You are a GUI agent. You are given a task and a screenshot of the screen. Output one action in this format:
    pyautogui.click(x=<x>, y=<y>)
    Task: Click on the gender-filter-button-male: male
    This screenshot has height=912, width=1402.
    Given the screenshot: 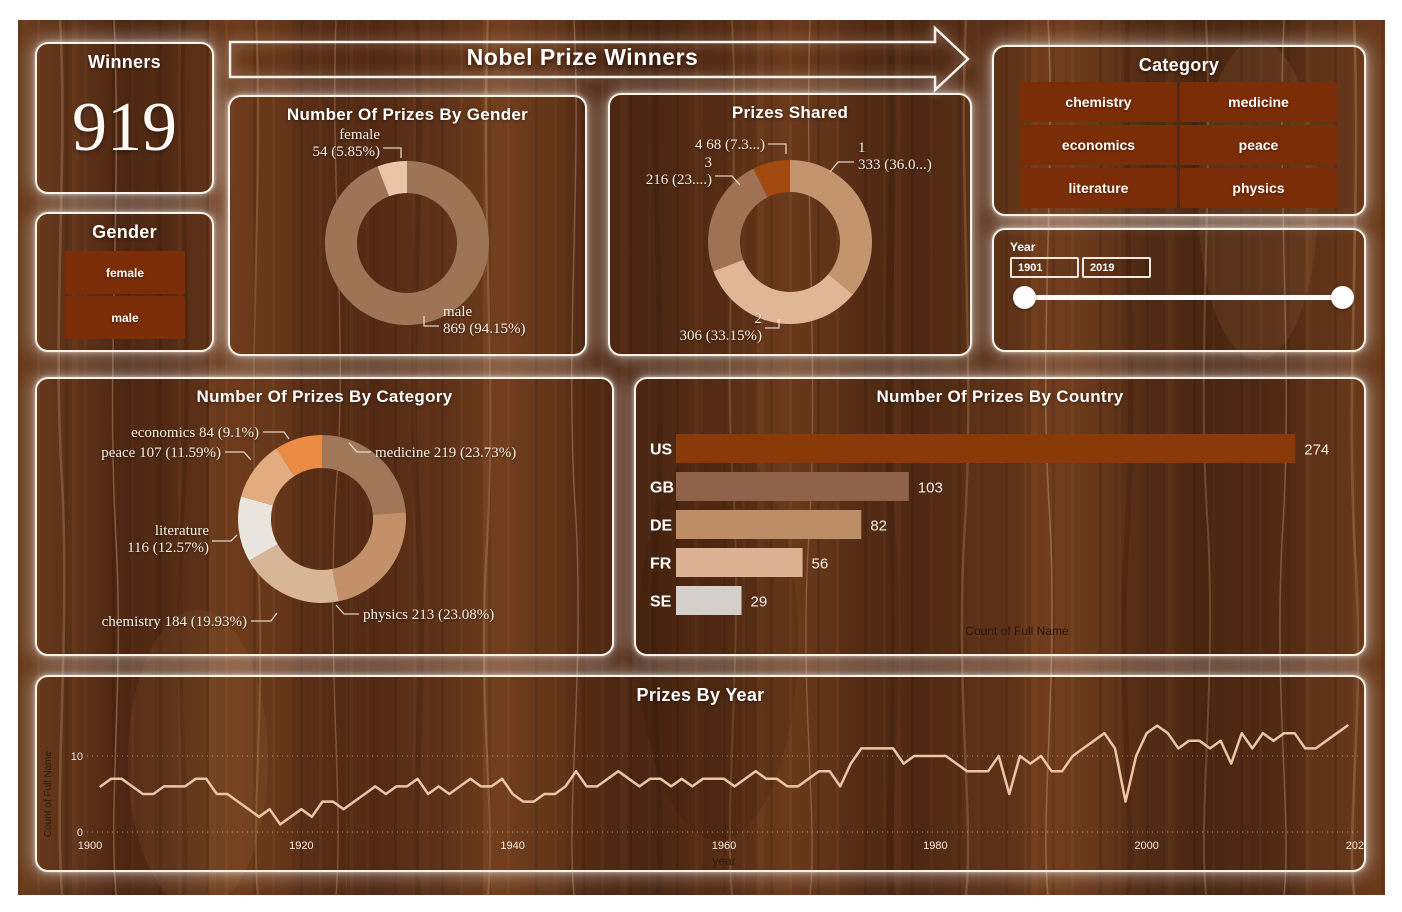 What is the action you would take?
    pyautogui.click(x=125, y=317)
    